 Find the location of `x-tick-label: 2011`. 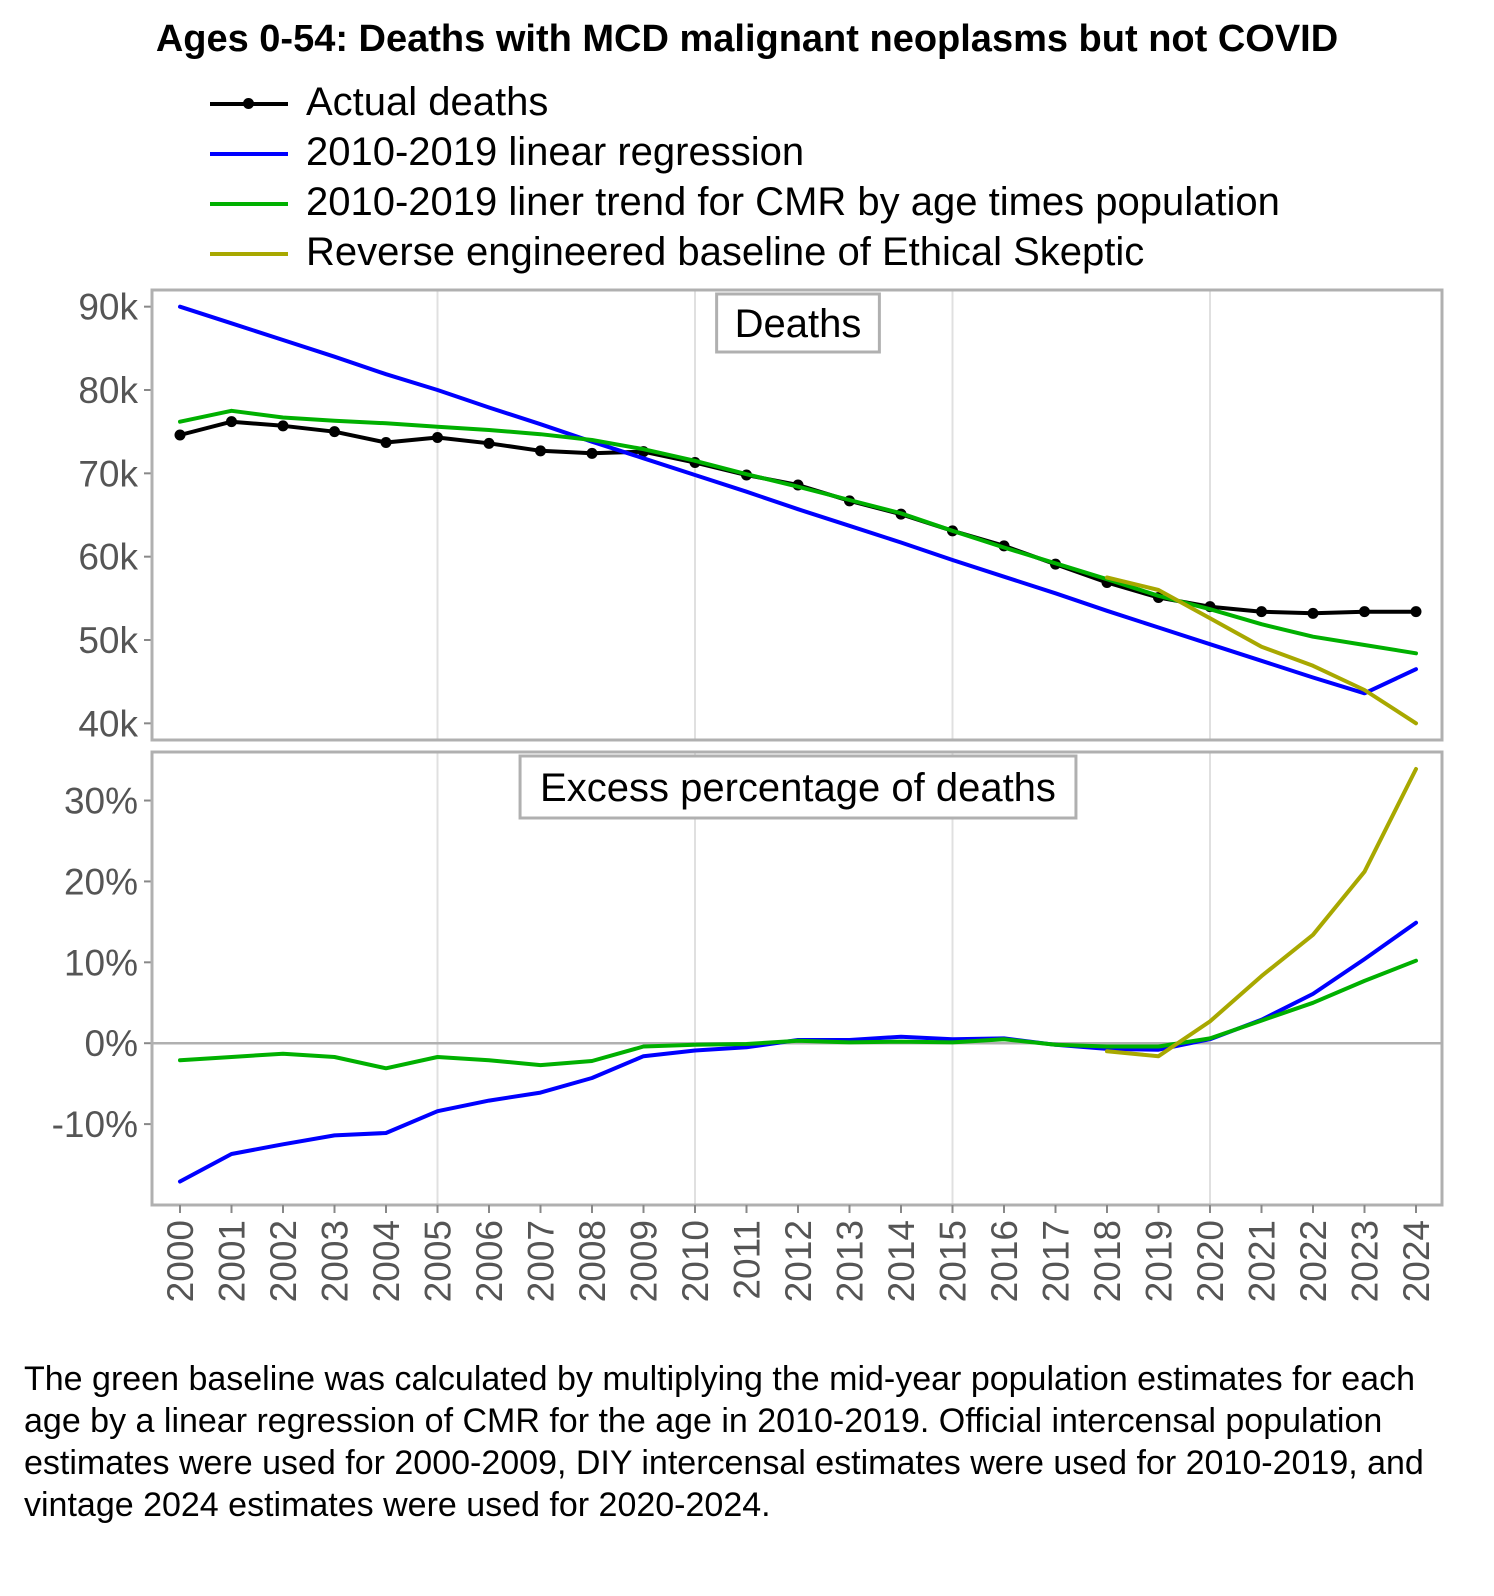

x-tick-label: 2011 is located at coordinates (747, 1260).